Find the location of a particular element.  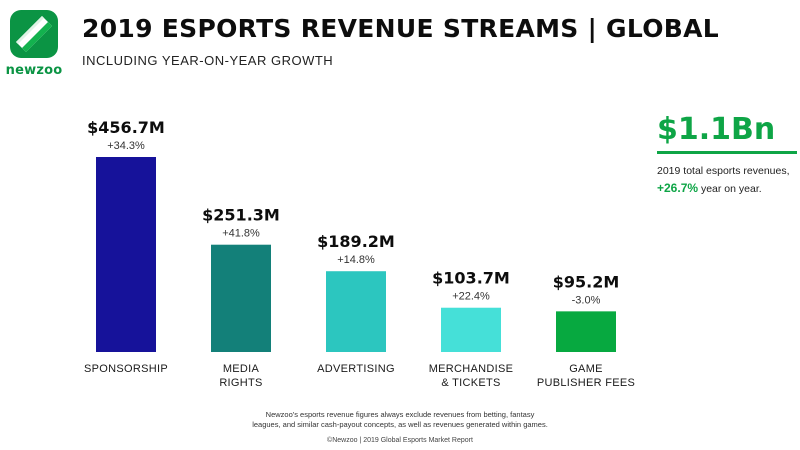

summary-line-2: +26.7% year on year. is located at coordinates (727, 189).